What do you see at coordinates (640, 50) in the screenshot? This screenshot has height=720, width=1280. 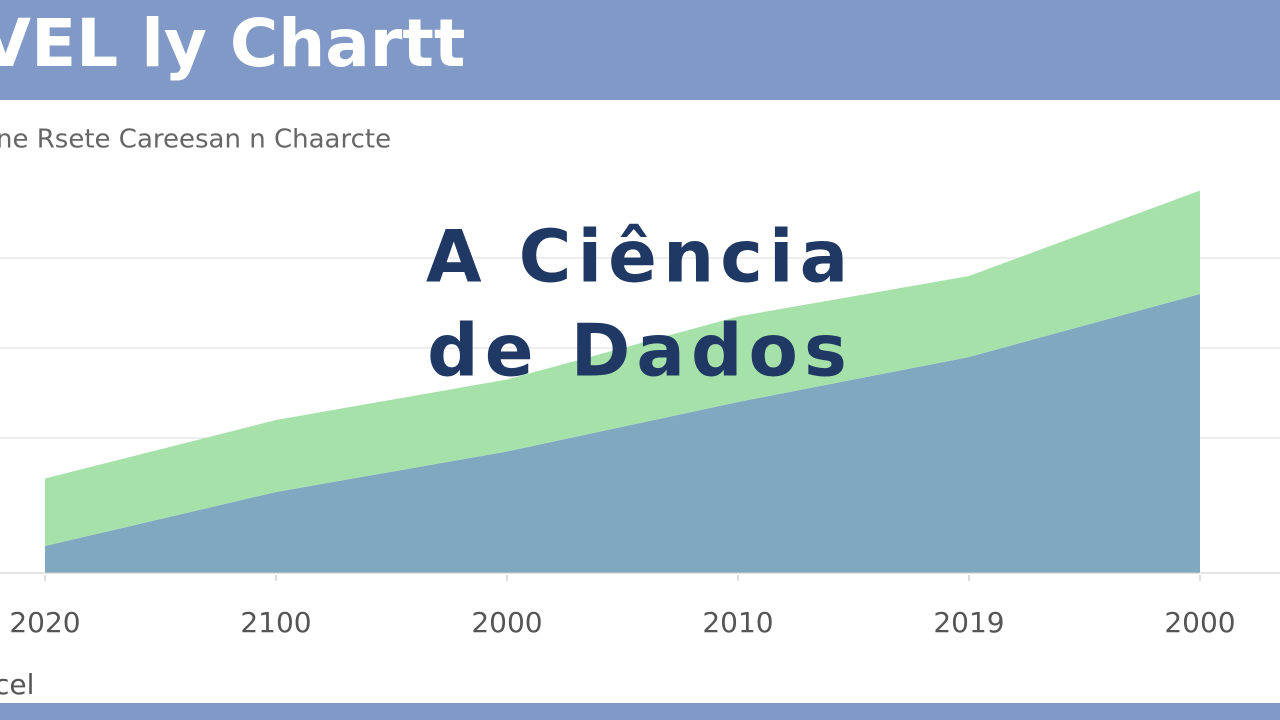 I see `header-bar` at bounding box center [640, 50].